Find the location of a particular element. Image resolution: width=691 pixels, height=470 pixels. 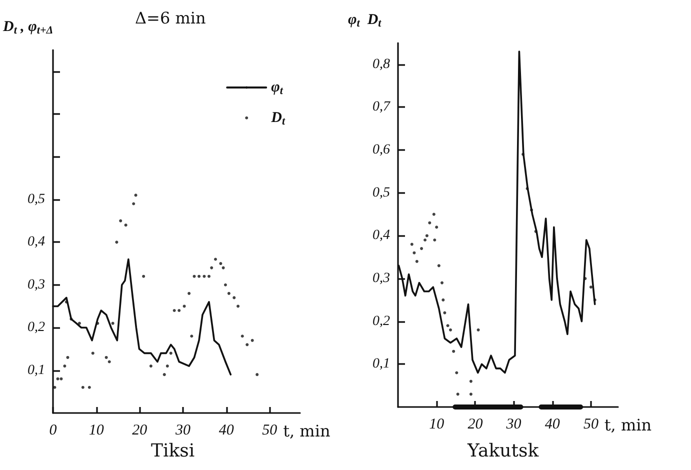

y-tick-label: 0,6 is located at coordinates (381, 150).